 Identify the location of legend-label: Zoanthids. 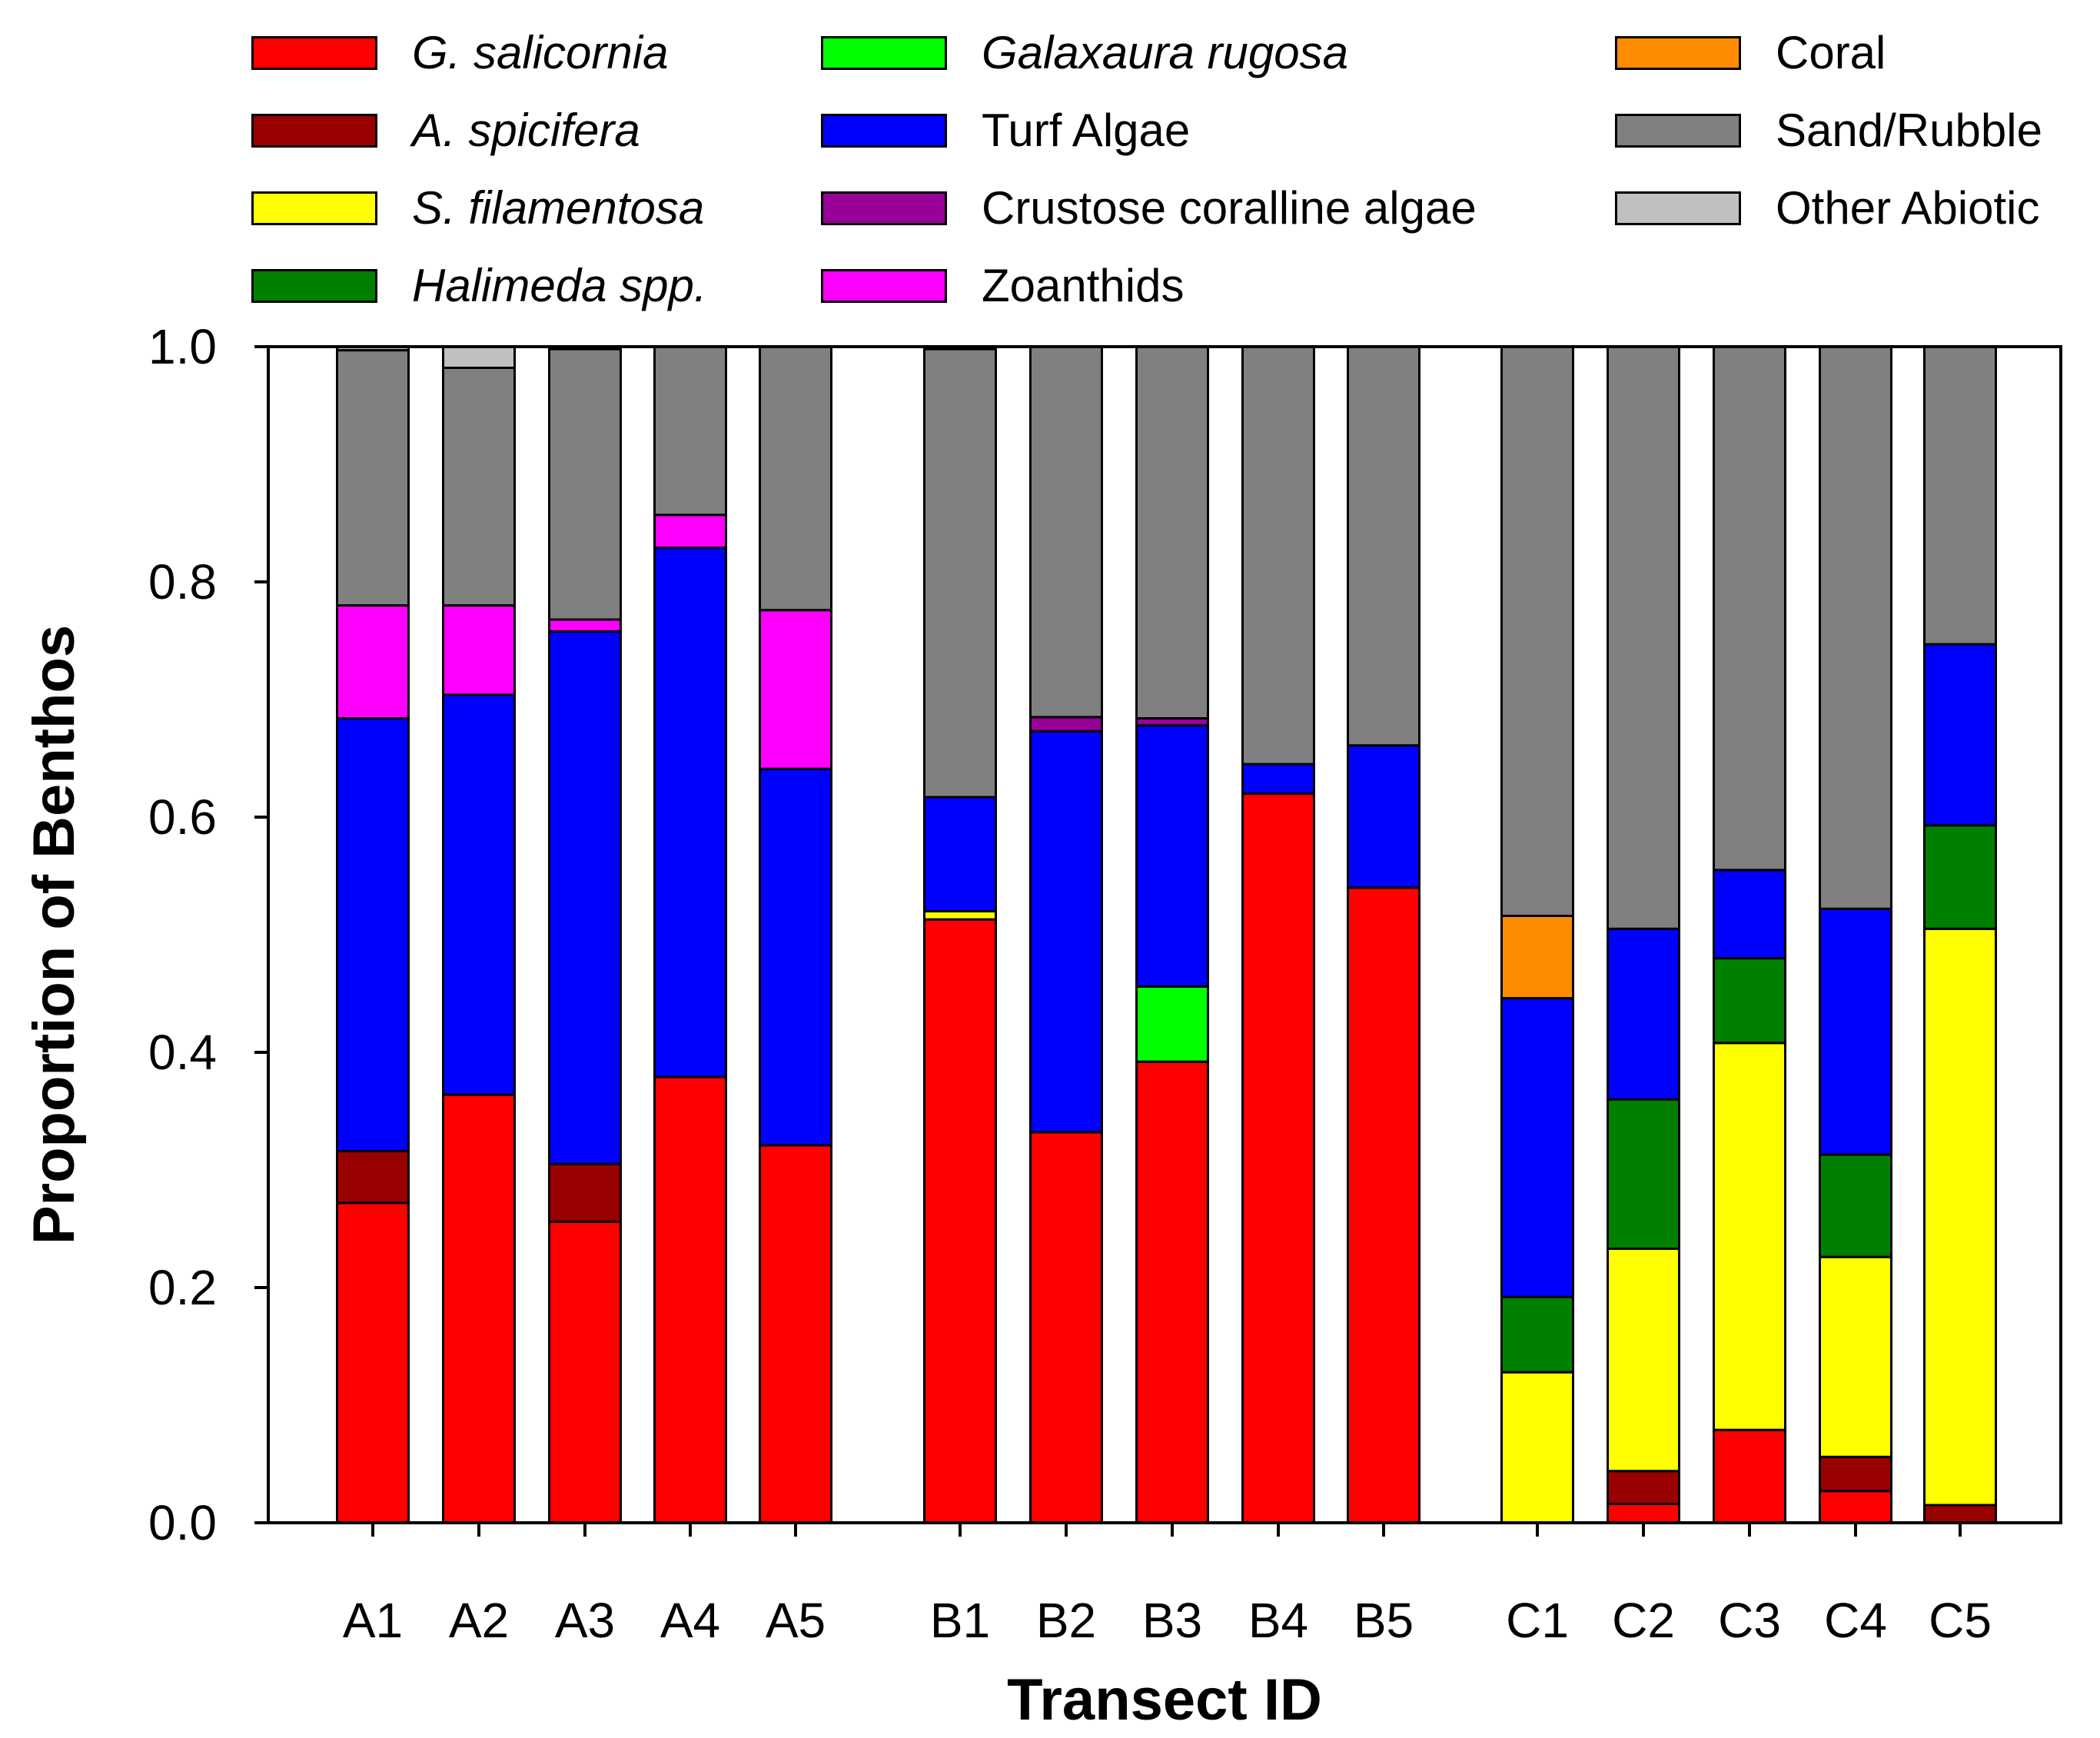
(1083, 286).